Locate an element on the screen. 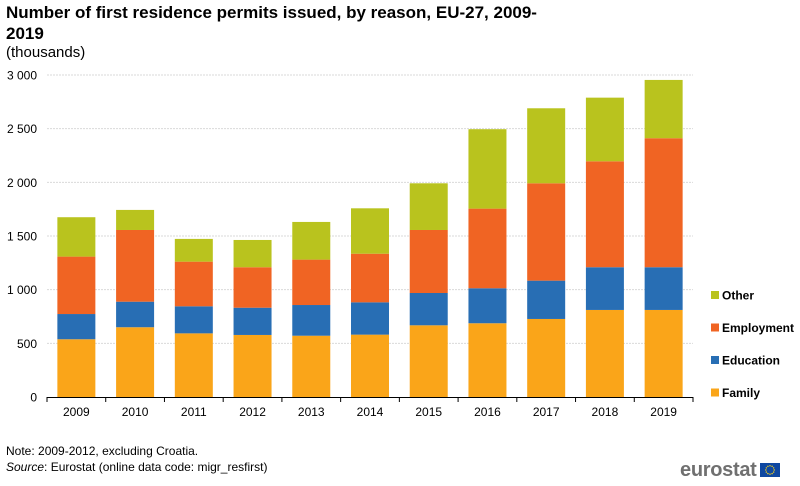 The height and width of the screenshot is (486, 800). bar-employment-2013 is located at coordinates (311, 282).